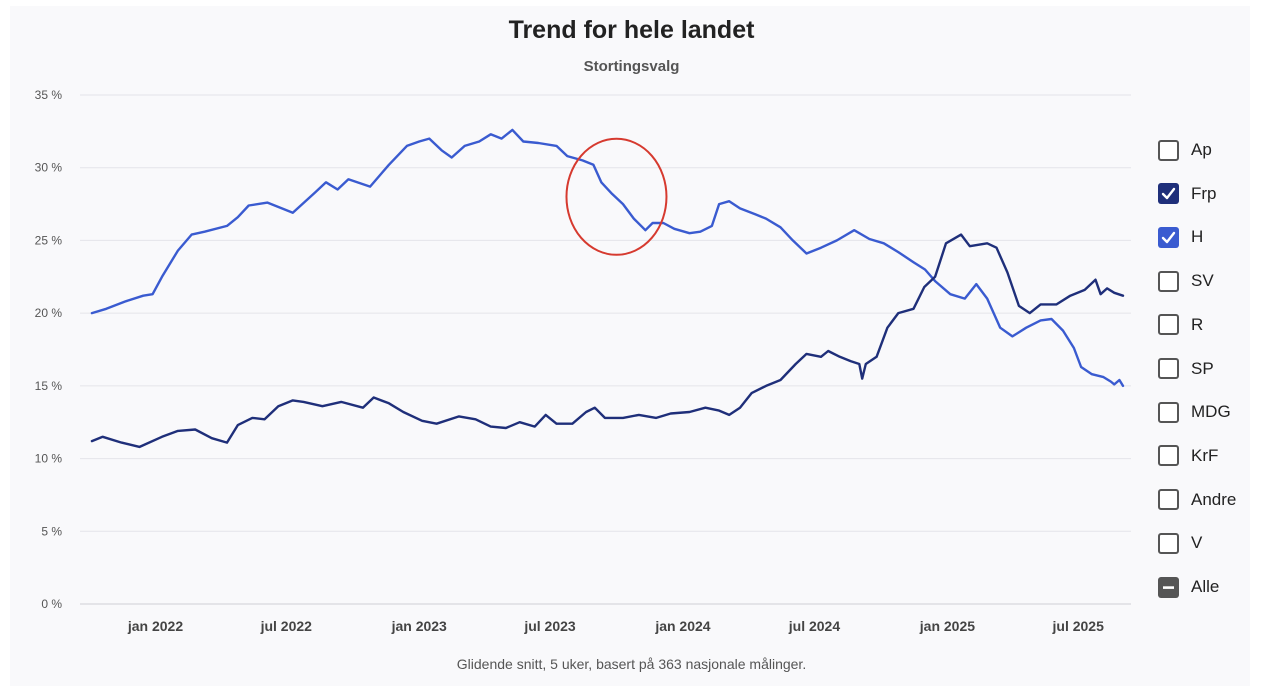  What do you see at coordinates (1202, 281) in the screenshot?
I see `legend-label: SV` at bounding box center [1202, 281].